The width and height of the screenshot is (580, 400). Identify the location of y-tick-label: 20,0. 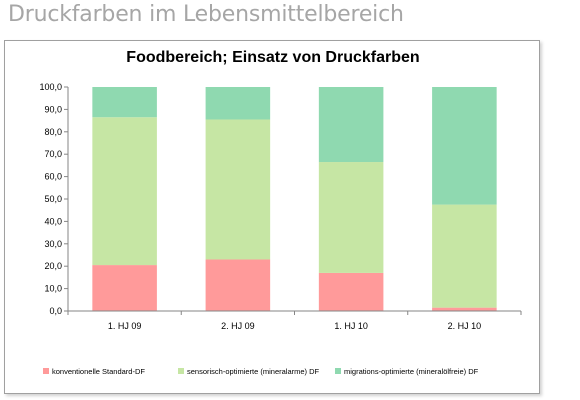
(53, 266).